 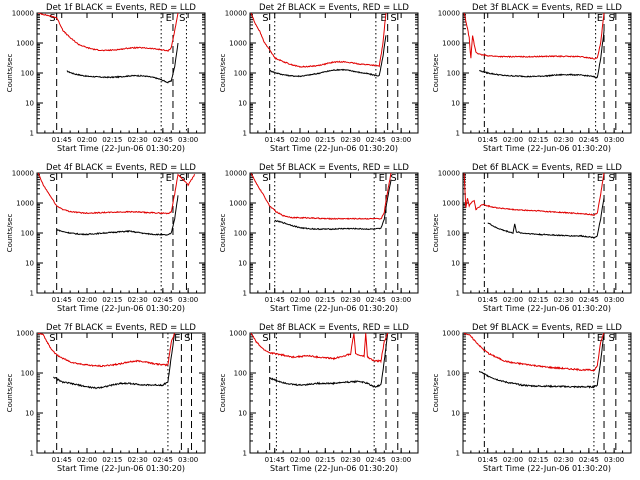 I want to click on panel-title: Det 8f BLACK = Events, RED = LLD, so click(x=334, y=328).